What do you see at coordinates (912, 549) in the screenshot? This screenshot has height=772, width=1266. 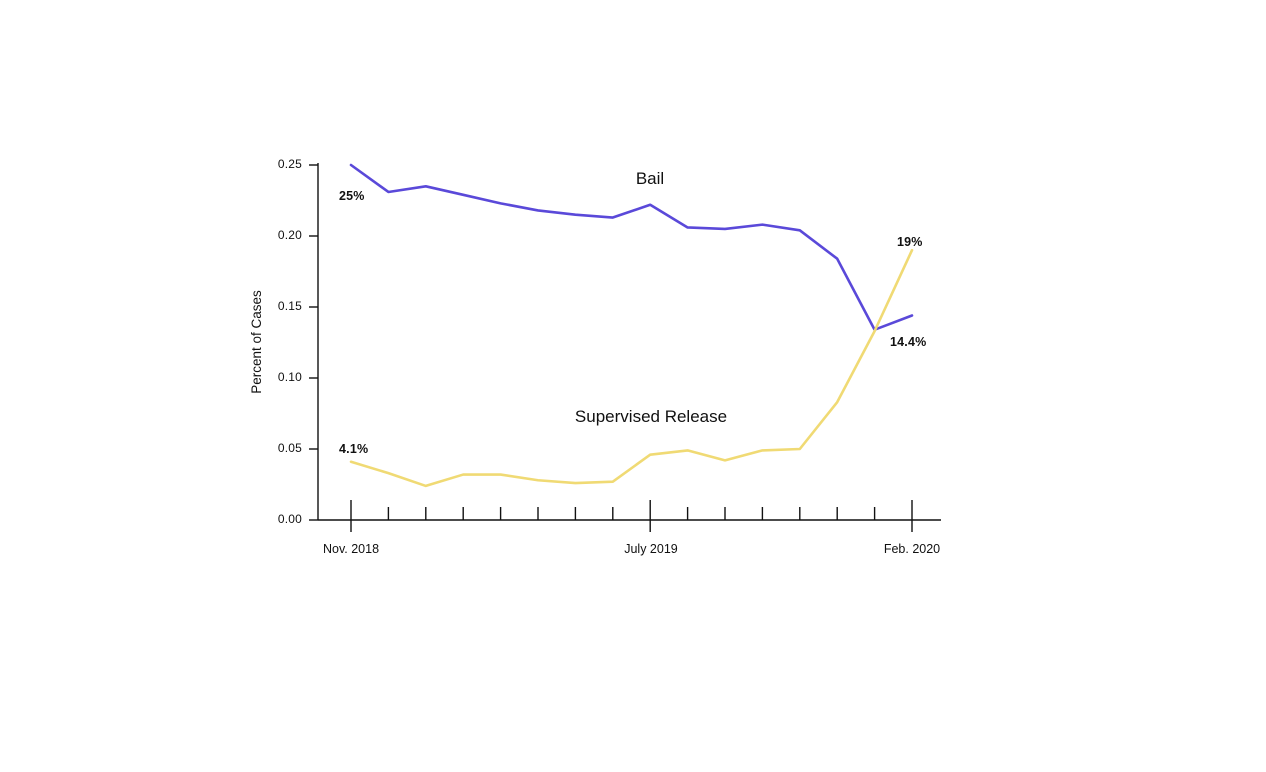 I see `x-tick-label-feb-2020: Feb. 2020` at bounding box center [912, 549].